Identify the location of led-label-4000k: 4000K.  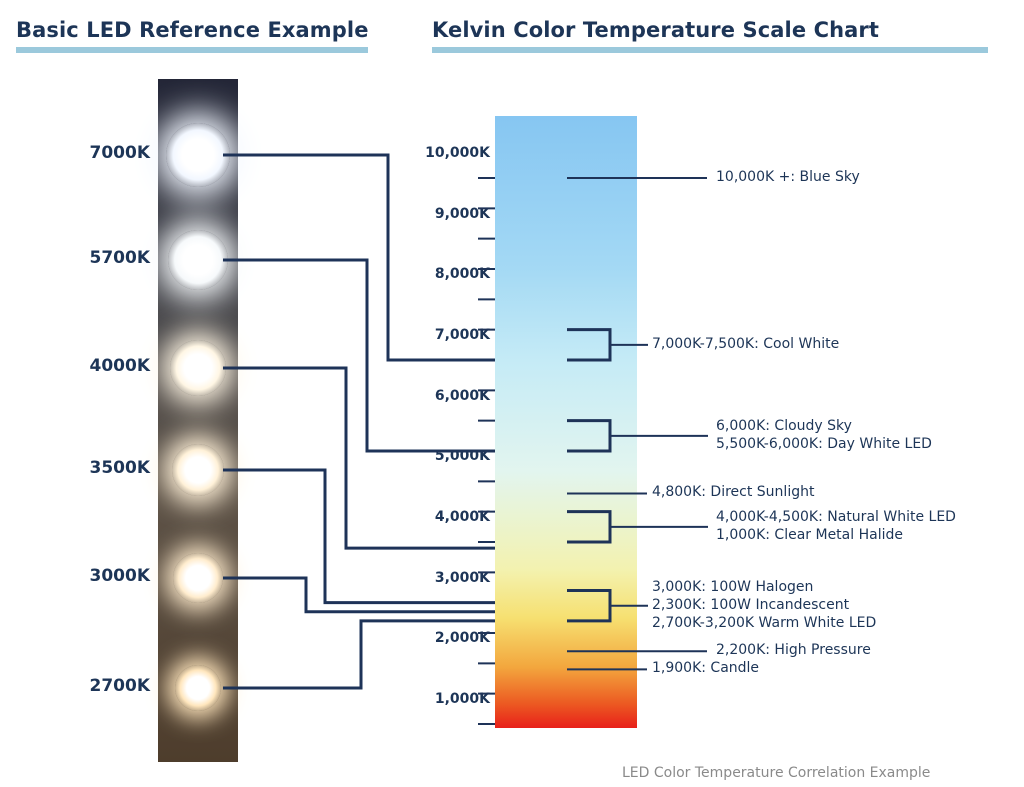
(120, 366).